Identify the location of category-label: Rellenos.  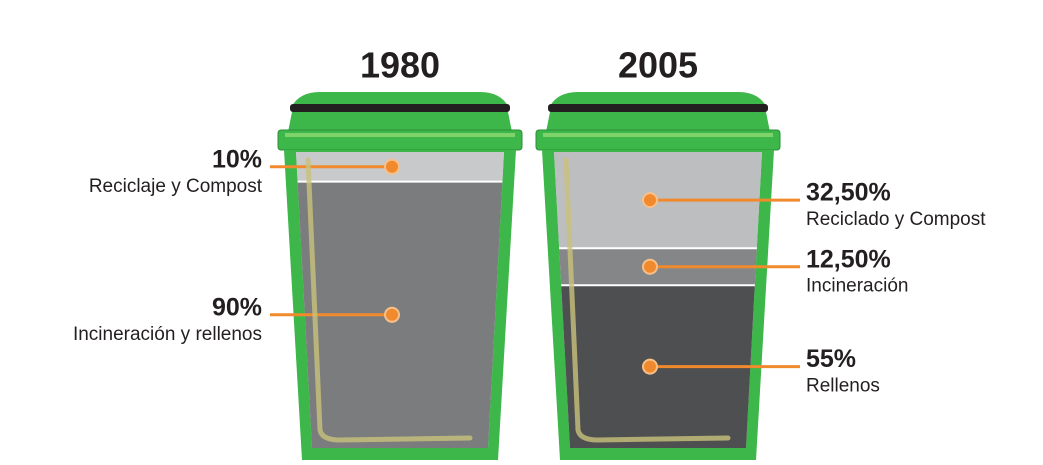
(843, 386).